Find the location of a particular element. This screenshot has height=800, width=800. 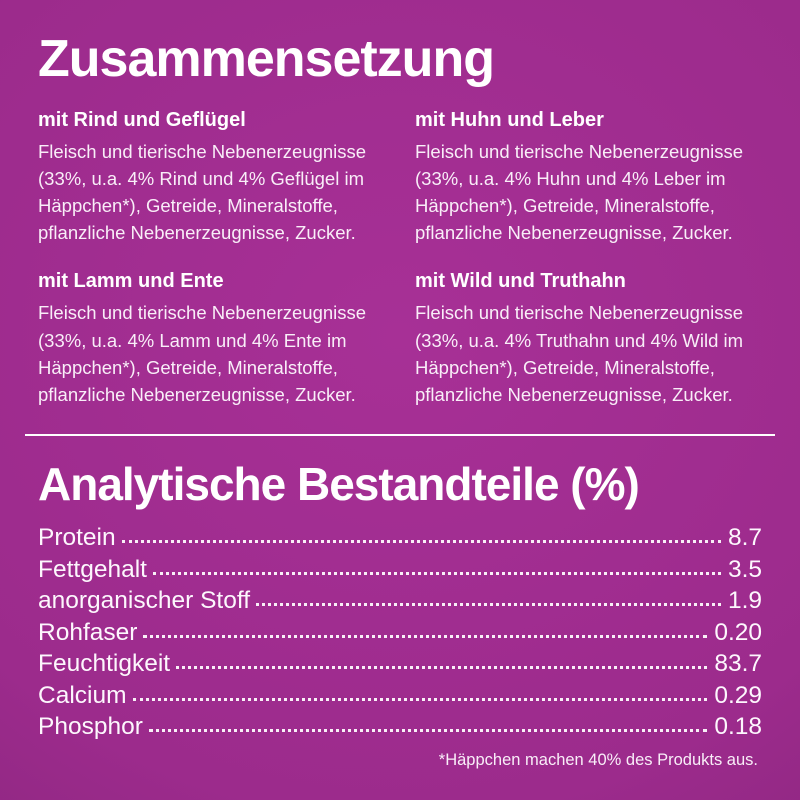

table-row: anorganischer Stoff 1.9 is located at coordinates (400, 603).